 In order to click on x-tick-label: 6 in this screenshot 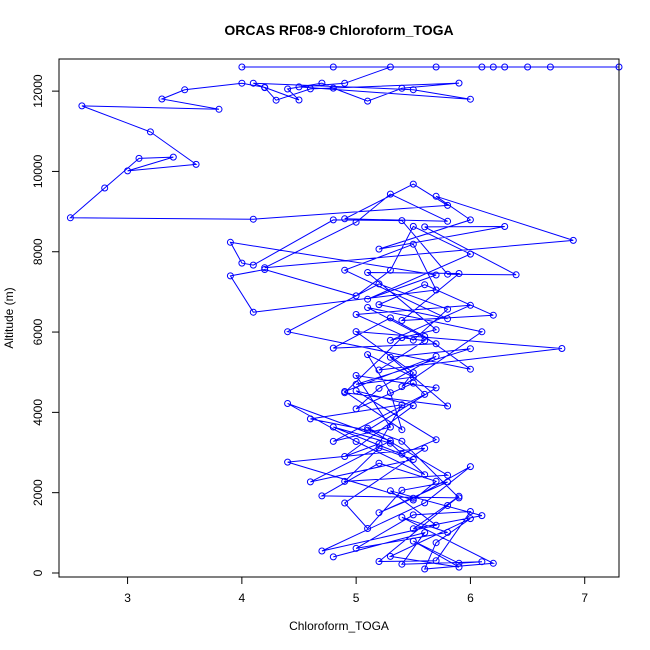, I will do `click(470, 598)`.